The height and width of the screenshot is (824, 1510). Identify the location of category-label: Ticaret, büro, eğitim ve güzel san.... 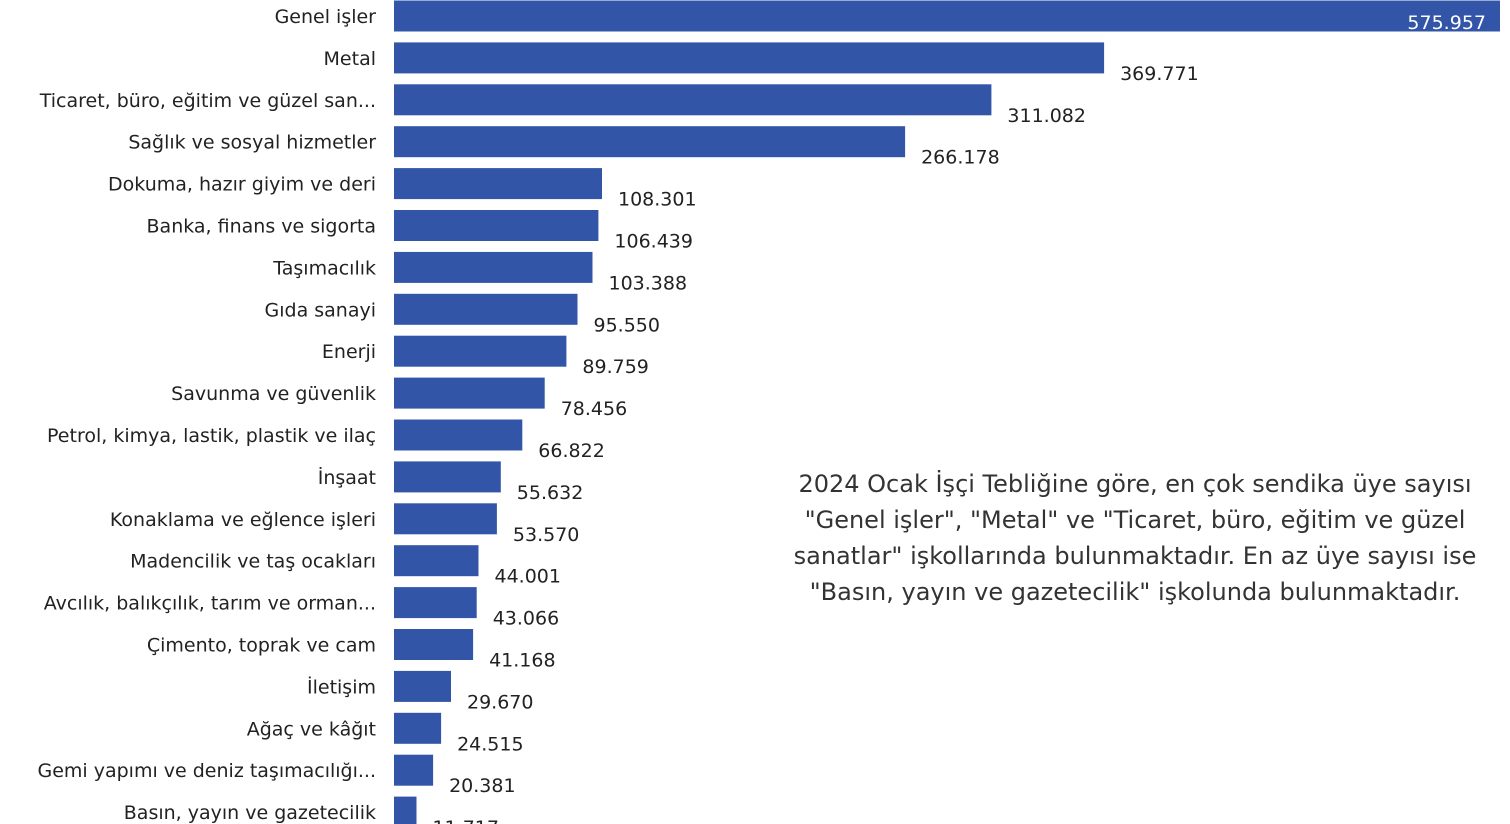
(207, 101).